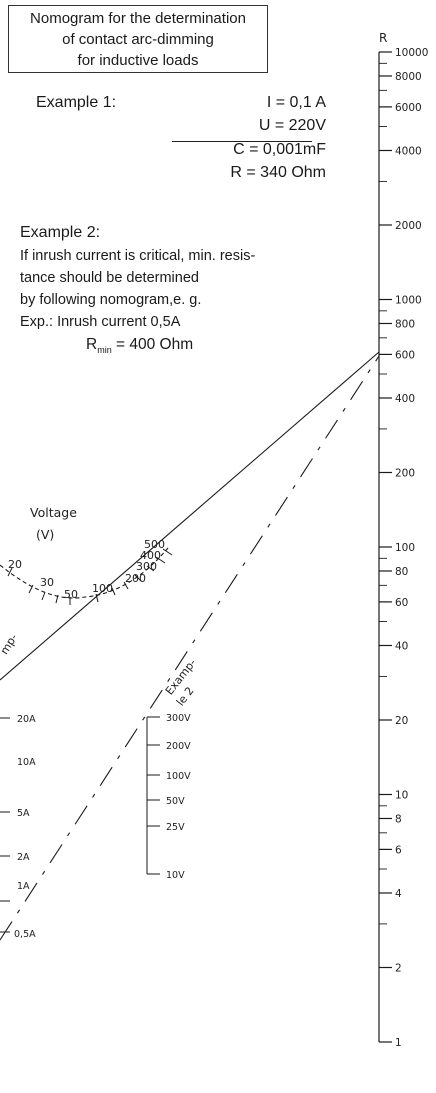  I want to click on r-scale-label: 100, so click(405, 548).